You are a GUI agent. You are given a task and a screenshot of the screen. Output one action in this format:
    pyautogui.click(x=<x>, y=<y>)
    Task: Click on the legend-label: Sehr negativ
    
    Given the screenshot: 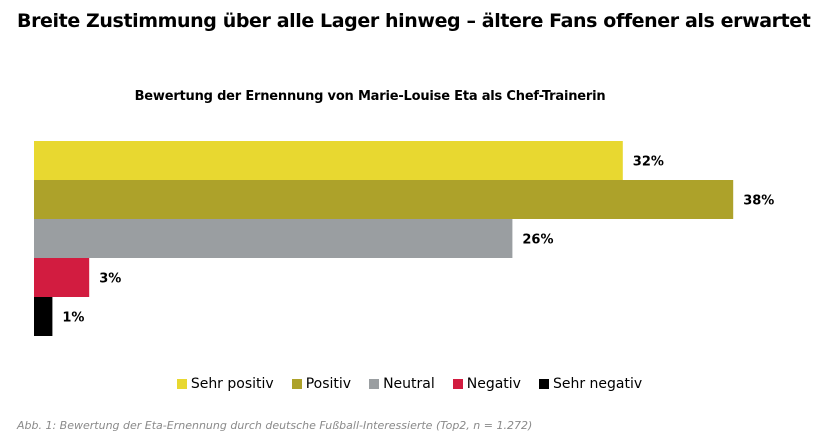 What is the action you would take?
    pyautogui.click(x=597, y=384)
    